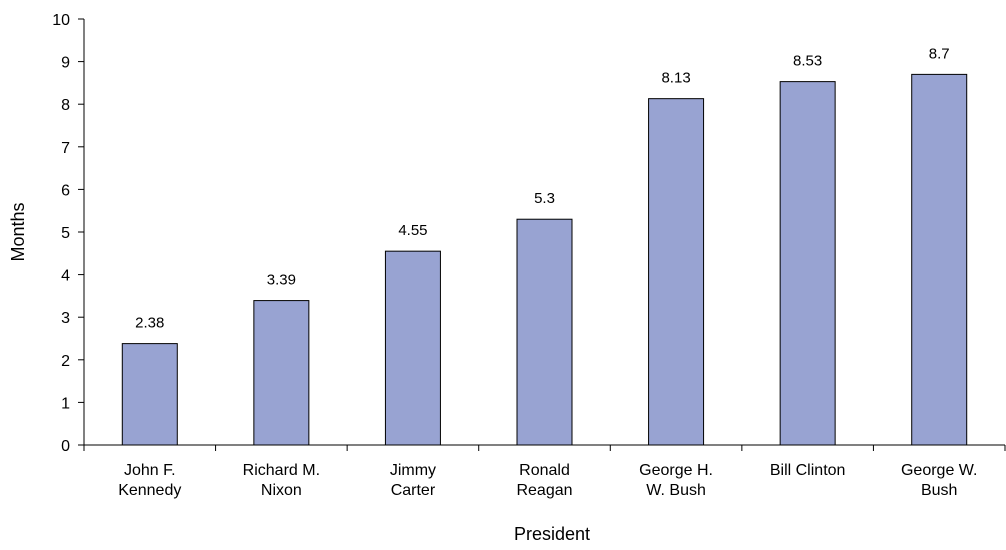 The image size is (1006, 550). Describe the element at coordinates (939, 490) in the screenshot. I see `x-tick-label-line: Bush` at that location.